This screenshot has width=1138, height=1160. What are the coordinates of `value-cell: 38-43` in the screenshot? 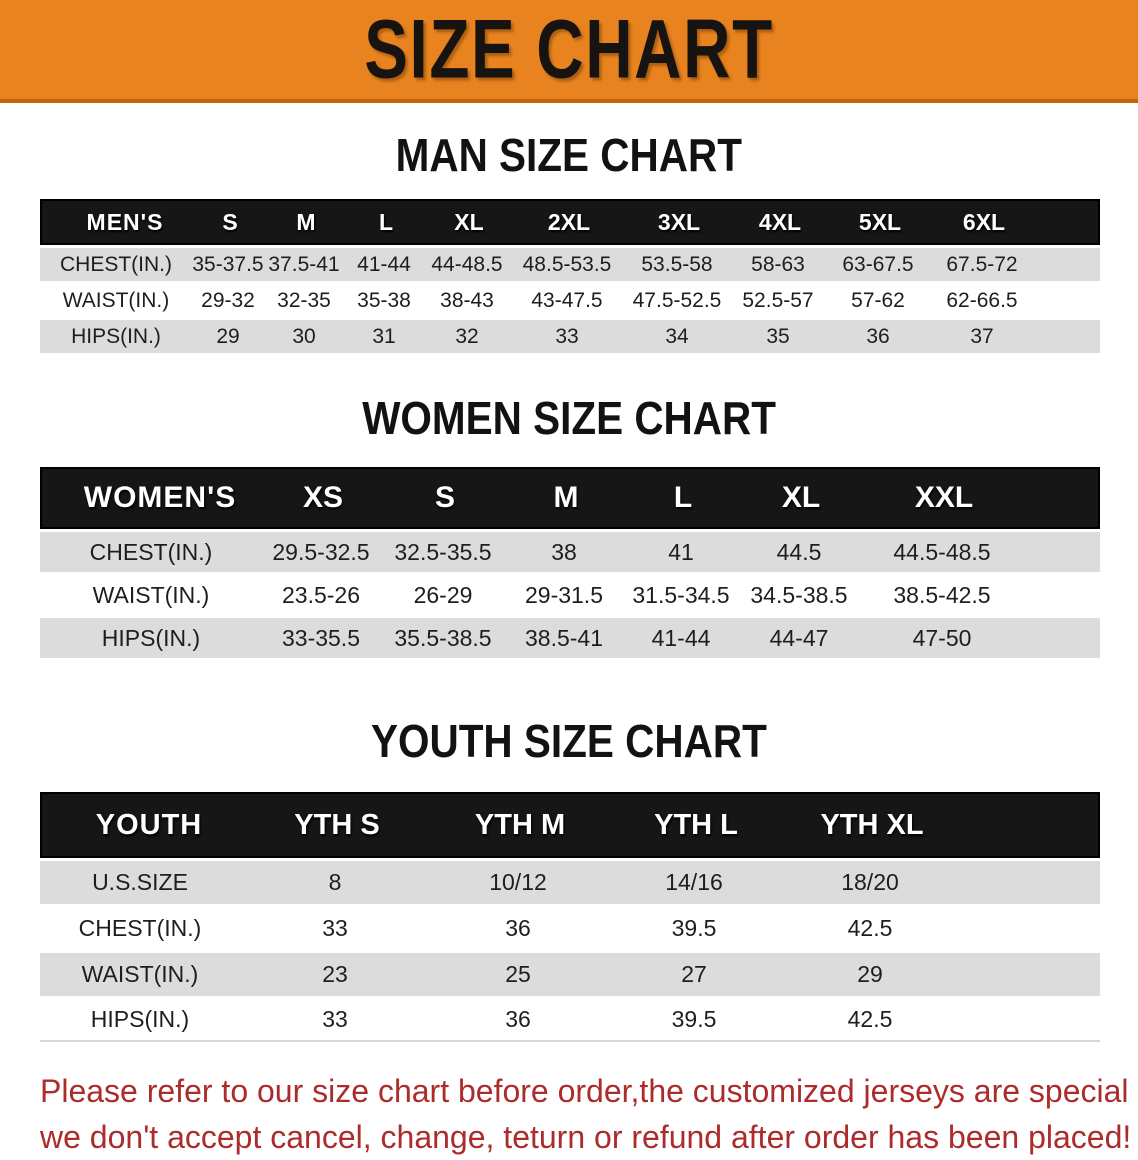 It's located at (467, 300).